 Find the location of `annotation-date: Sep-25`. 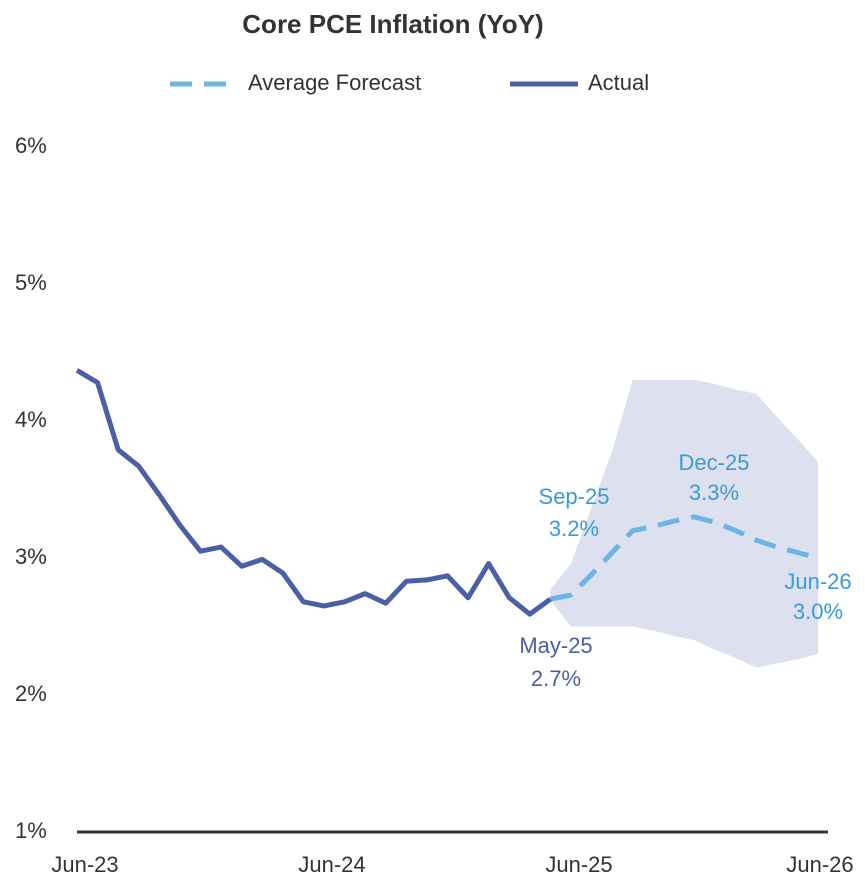

annotation-date: Sep-25 is located at coordinates (574, 496).